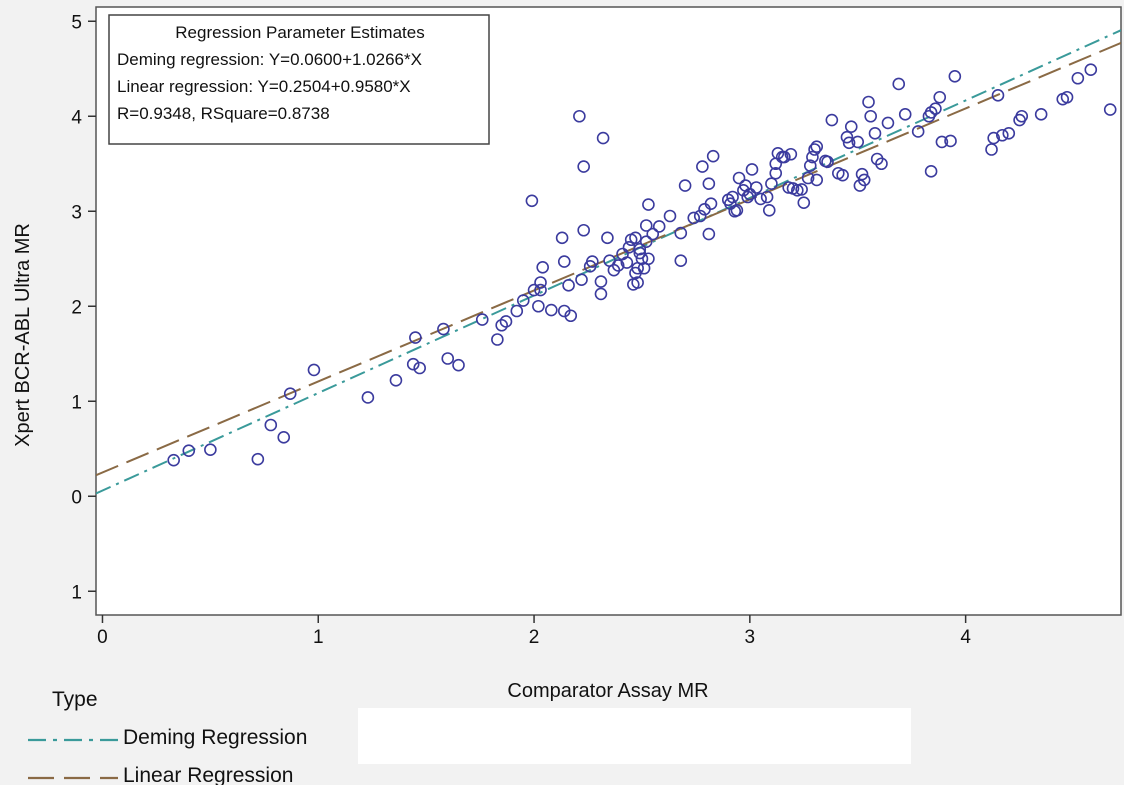 The width and height of the screenshot is (1124, 785). Describe the element at coordinates (264, 86) in the screenshot. I see `stats-line-linear: Linear regression: Y=0.2504+0.9580*X` at that location.